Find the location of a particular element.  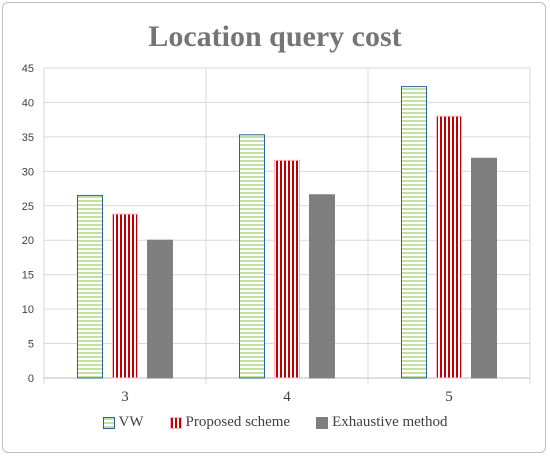

y-tick-label-2: 10 is located at coordinates (28, 310).